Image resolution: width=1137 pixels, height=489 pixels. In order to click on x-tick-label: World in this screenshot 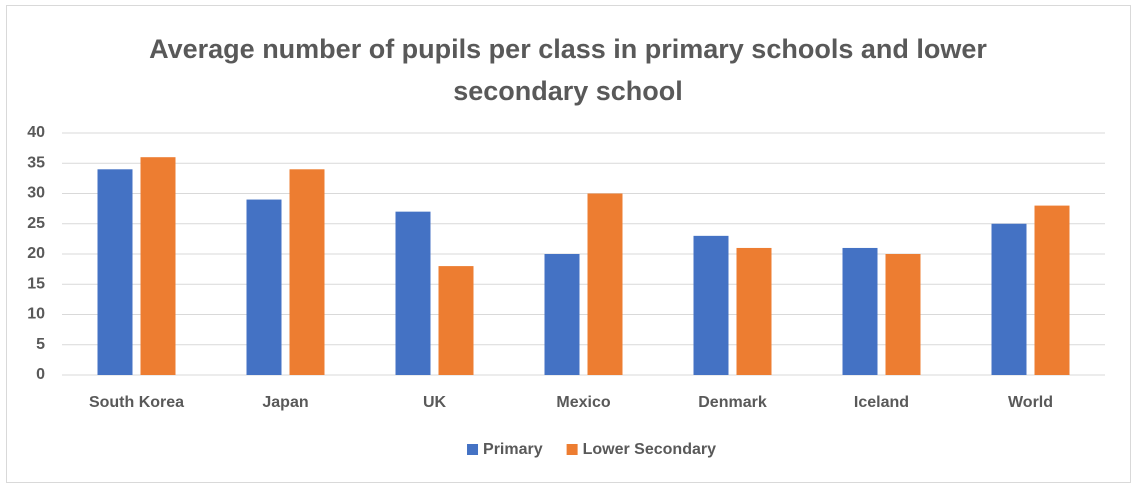, I will do `click(1030, 402)`.